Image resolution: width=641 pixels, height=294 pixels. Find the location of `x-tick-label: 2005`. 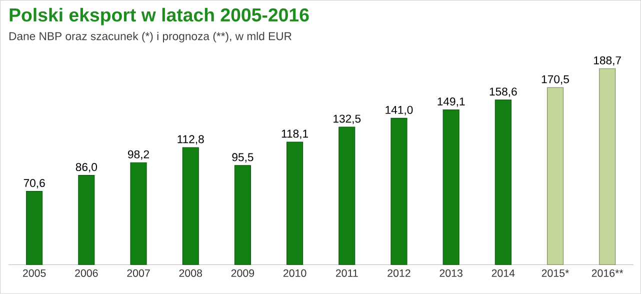

x-tick-label: 2005 is located at coordinates (34, 273).